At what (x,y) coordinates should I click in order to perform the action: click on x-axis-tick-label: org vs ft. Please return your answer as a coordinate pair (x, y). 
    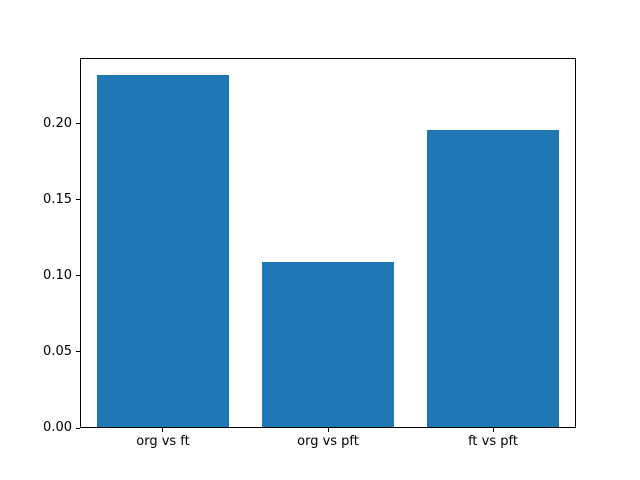
    Looking at the image, I should click on (163, 441).